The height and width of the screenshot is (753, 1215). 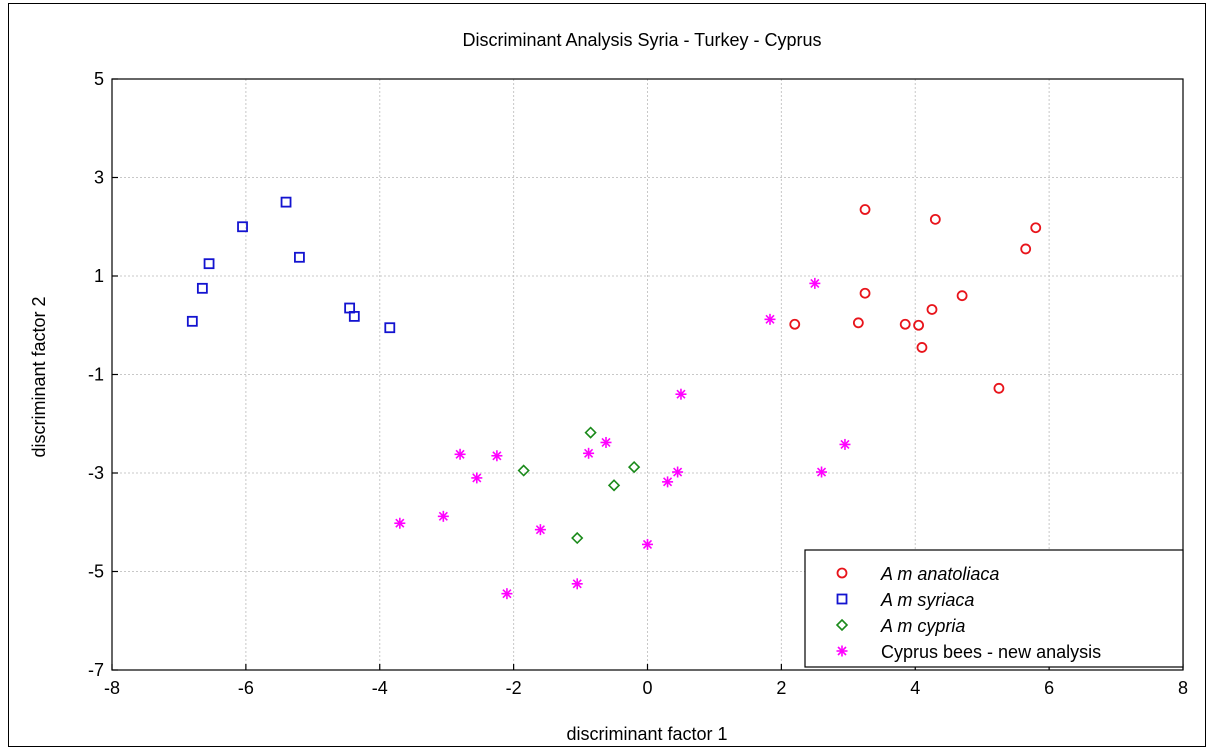 I want to click on y-axis-ticks: -7 -5 -3 -1 1 3 5, so click(x=103, y=374).